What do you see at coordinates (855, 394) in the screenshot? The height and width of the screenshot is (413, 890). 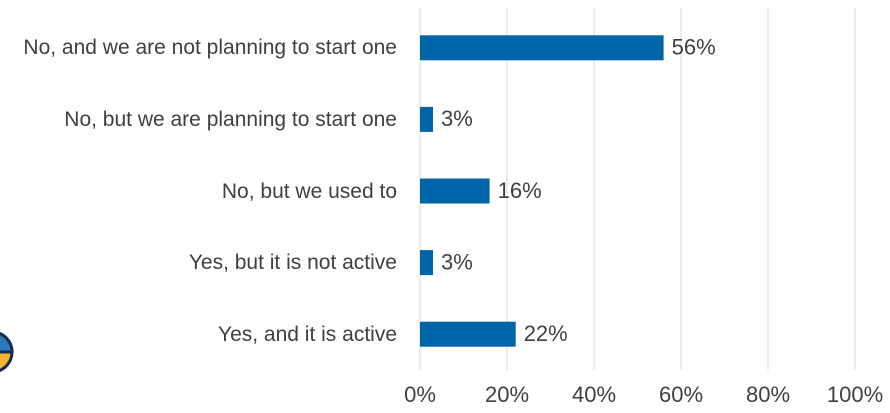 I see `x-tick-label: 100%` at bounding box center [855, 394].